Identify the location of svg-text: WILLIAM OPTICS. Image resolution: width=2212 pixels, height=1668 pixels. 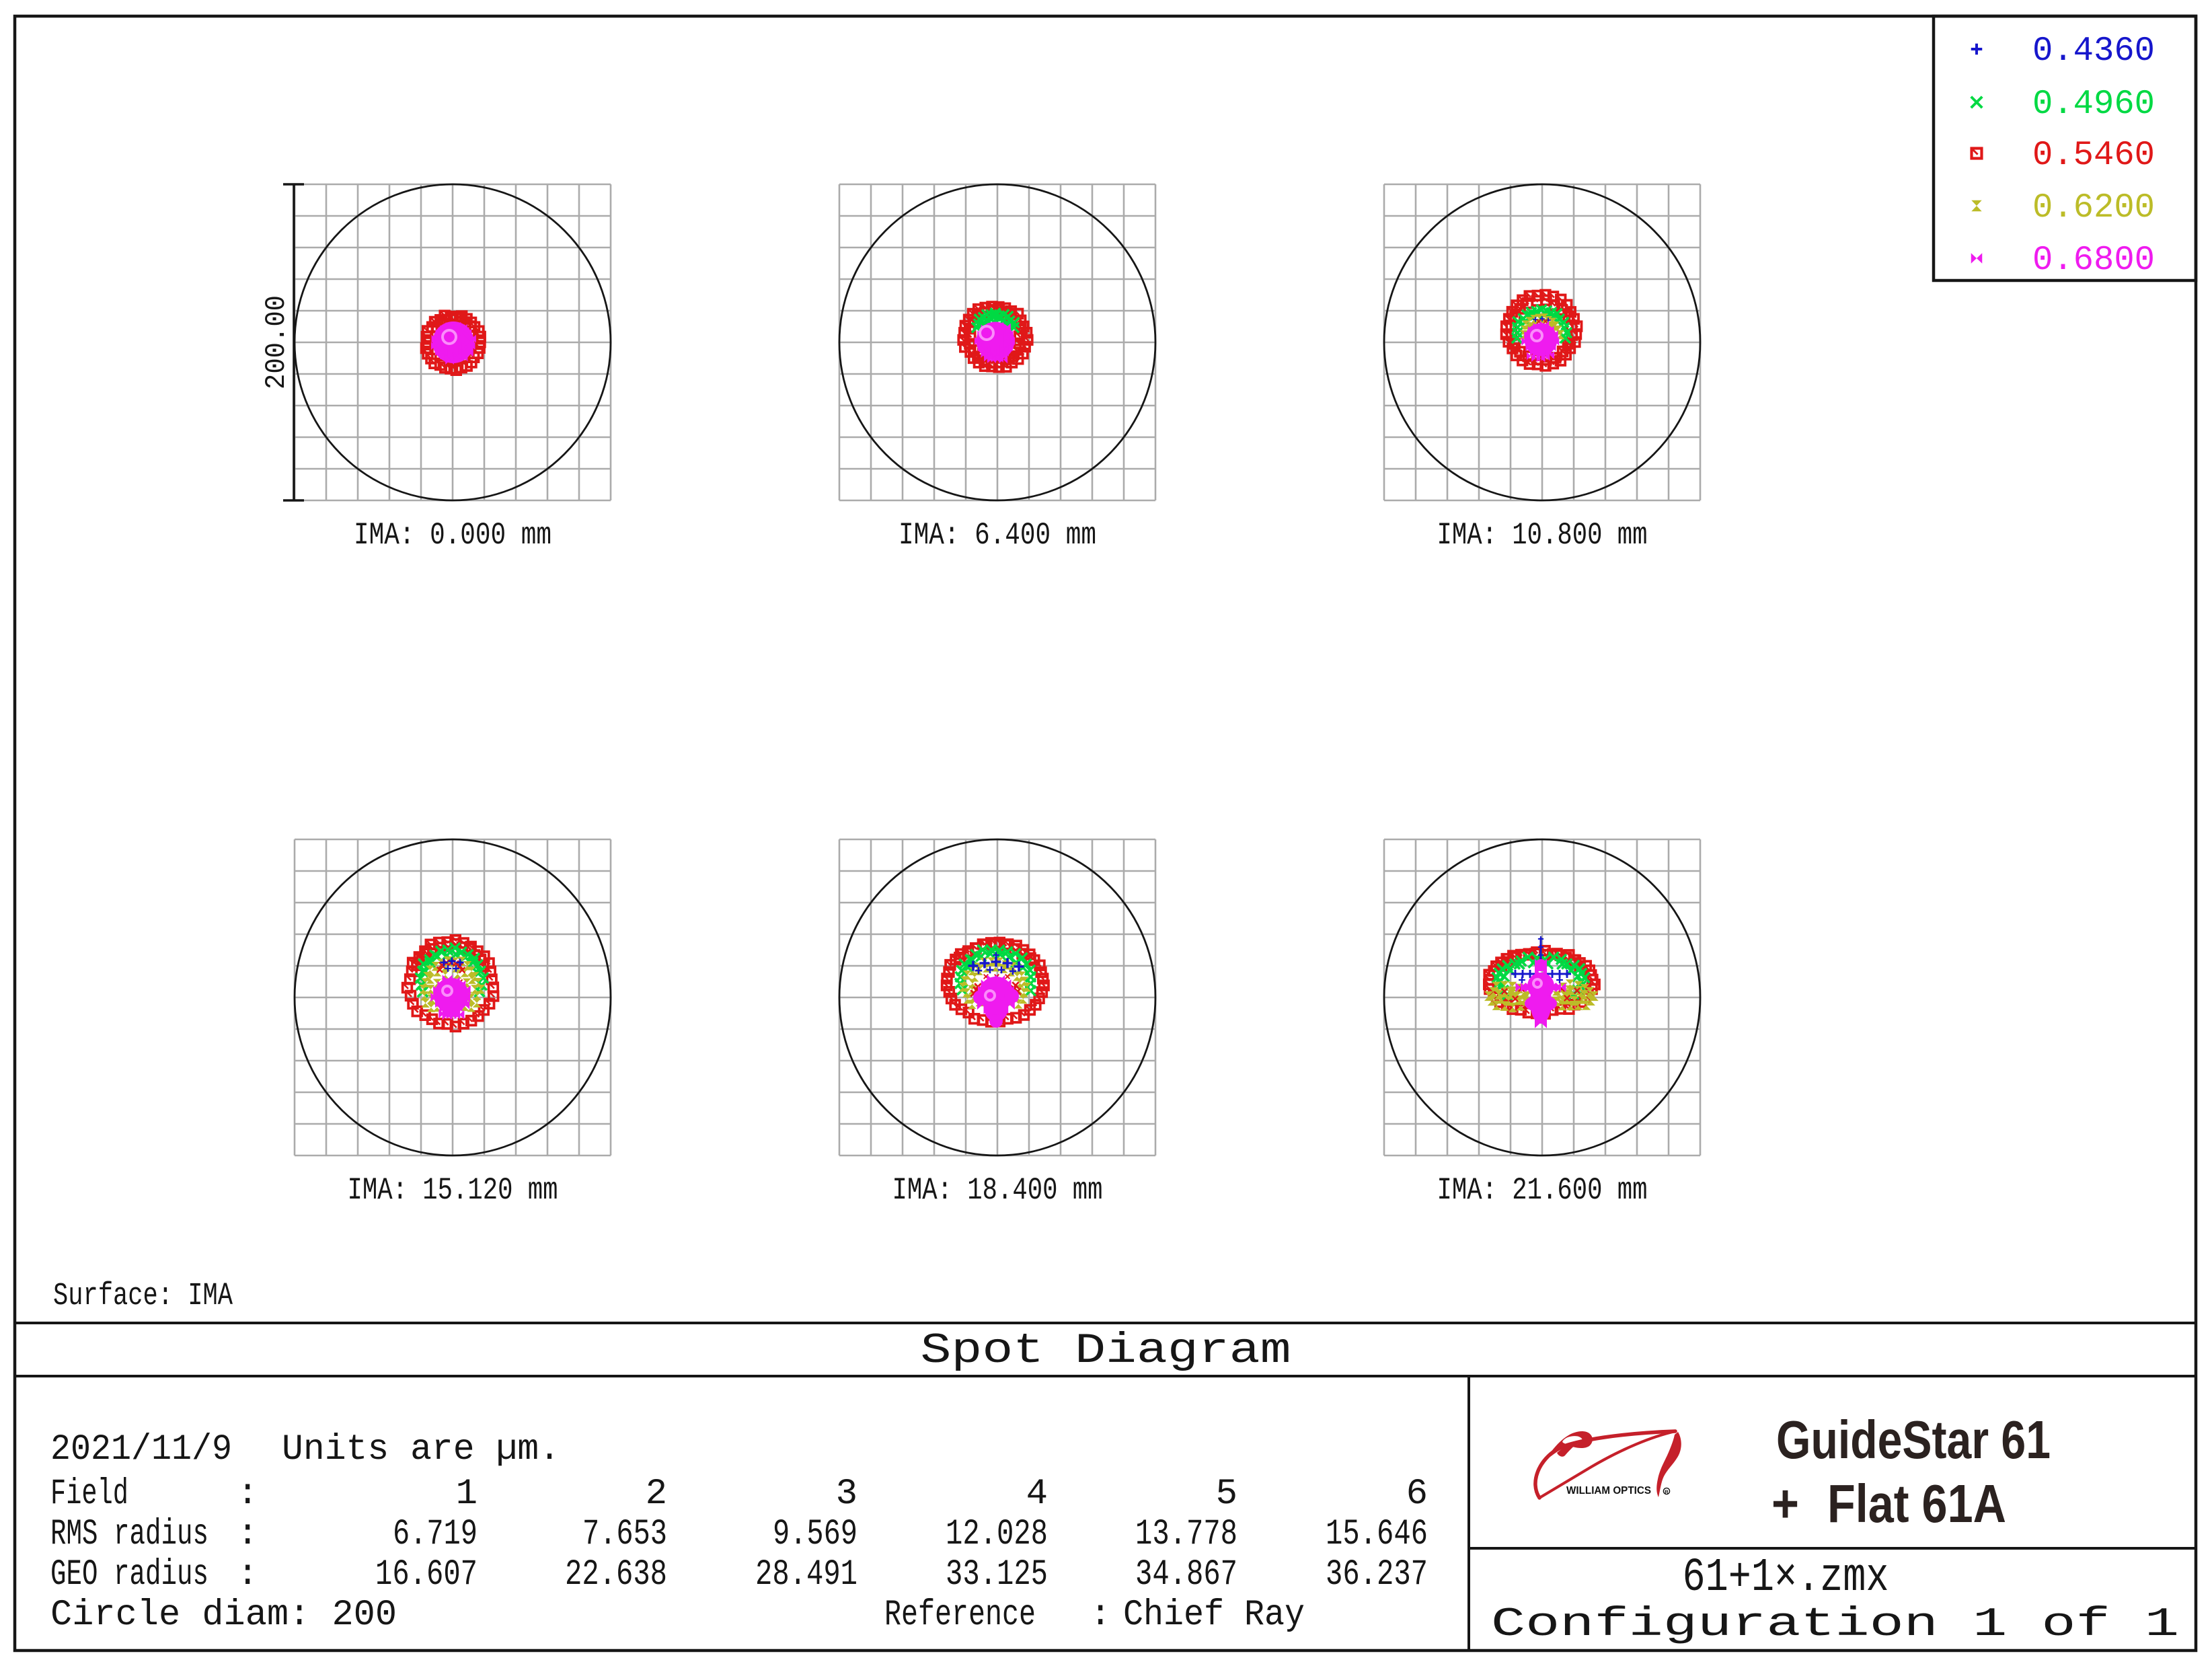
(1608, 1491).